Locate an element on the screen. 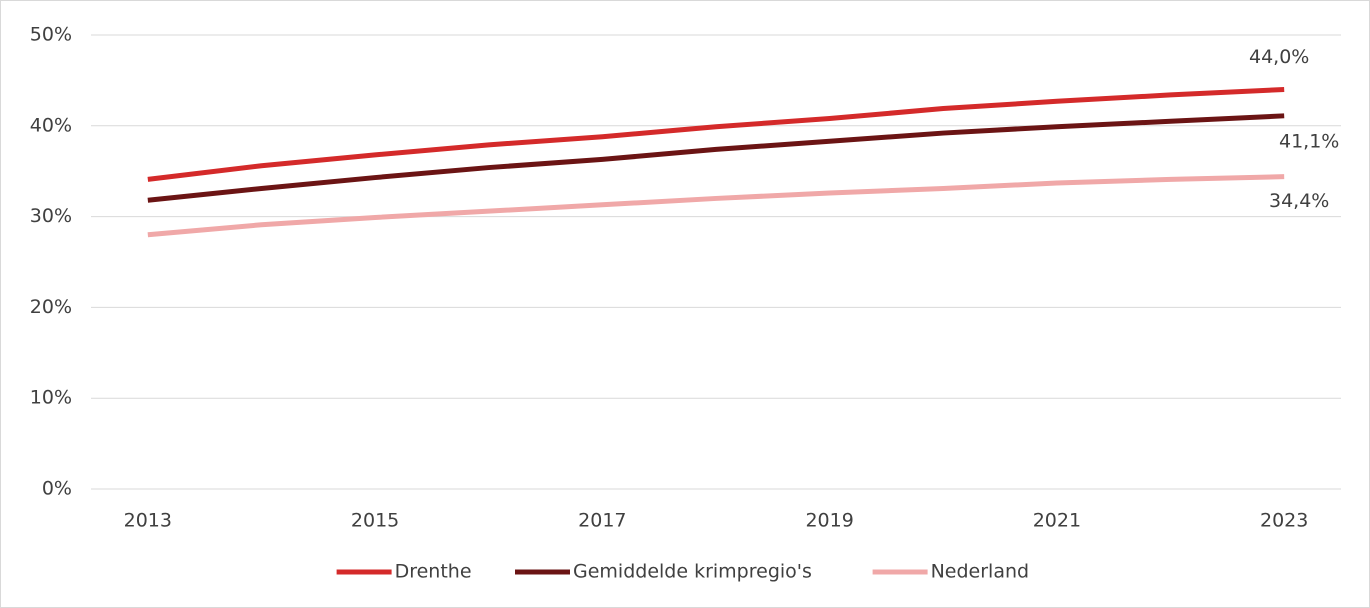  y-tick-label: 10% is located at coordinates (51, 398).